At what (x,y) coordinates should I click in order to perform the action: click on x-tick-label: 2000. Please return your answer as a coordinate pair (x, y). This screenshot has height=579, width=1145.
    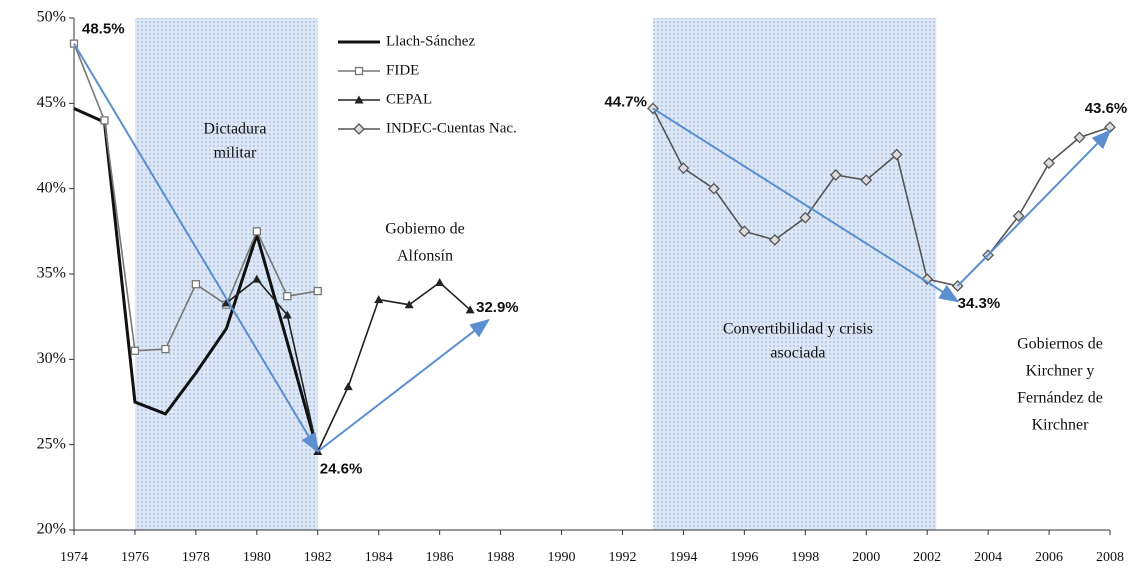
    Looking at the image, I should click on (866, 557).